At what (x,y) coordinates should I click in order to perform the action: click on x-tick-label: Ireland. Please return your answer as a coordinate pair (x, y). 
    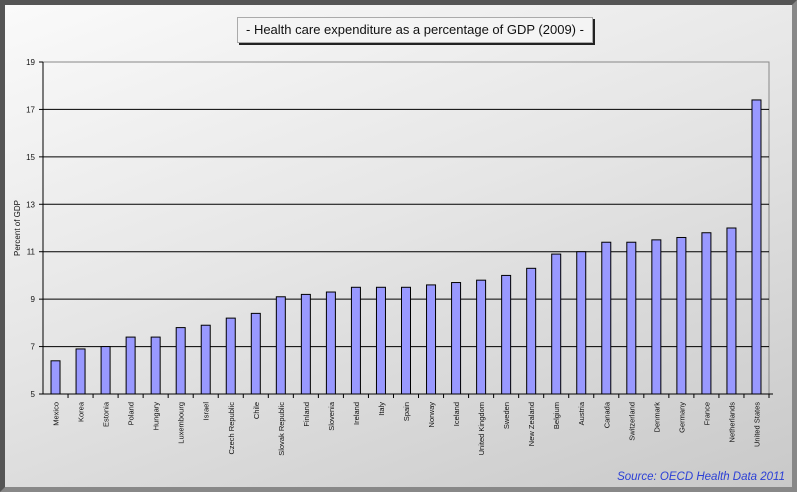
    Looking at the image, I should click on (356, 413).